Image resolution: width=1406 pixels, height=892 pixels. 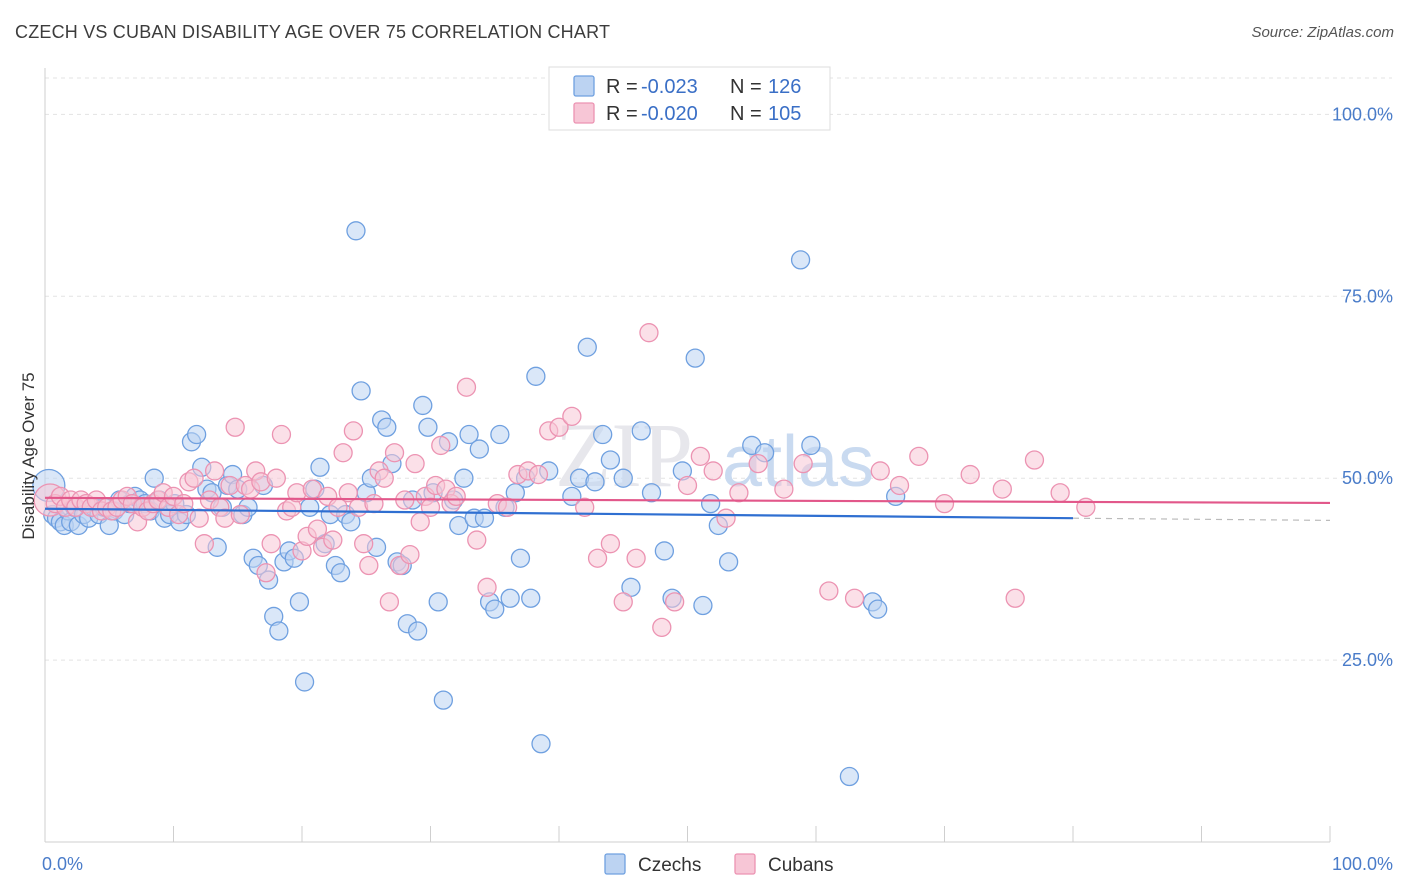 I want to click on y-tick-label: 25.0%, so click(x=1367, y=660).